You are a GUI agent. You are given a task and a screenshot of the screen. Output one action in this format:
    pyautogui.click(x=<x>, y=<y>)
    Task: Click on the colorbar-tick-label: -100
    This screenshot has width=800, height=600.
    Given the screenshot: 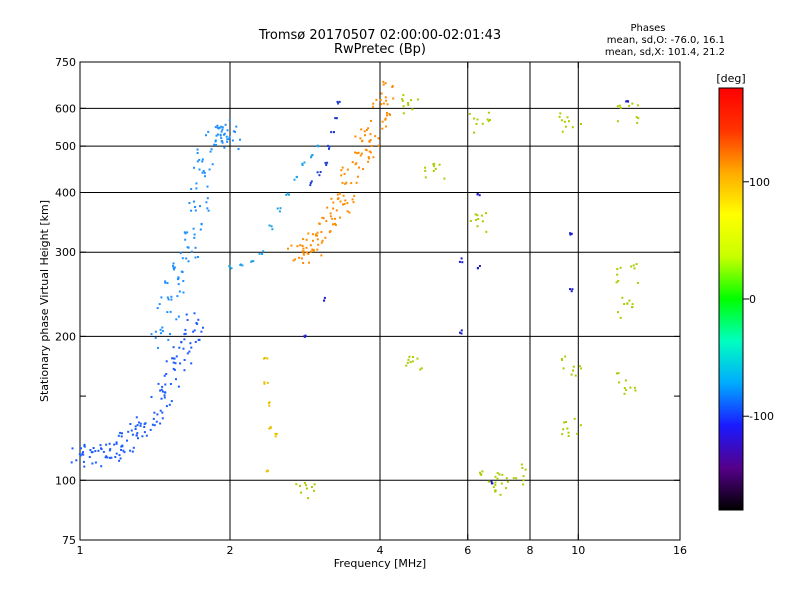 What is the action you would take?
    pyautogui.click(x=761, y=416)
    